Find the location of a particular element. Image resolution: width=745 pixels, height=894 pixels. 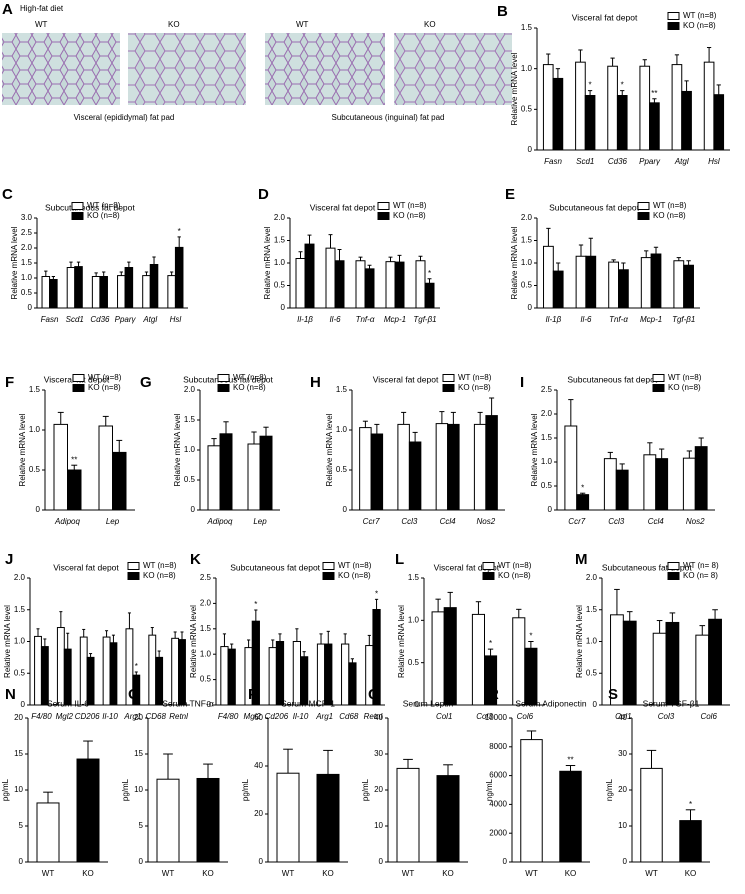

y-tick-label: 0 is located at coordinates (141, 861).